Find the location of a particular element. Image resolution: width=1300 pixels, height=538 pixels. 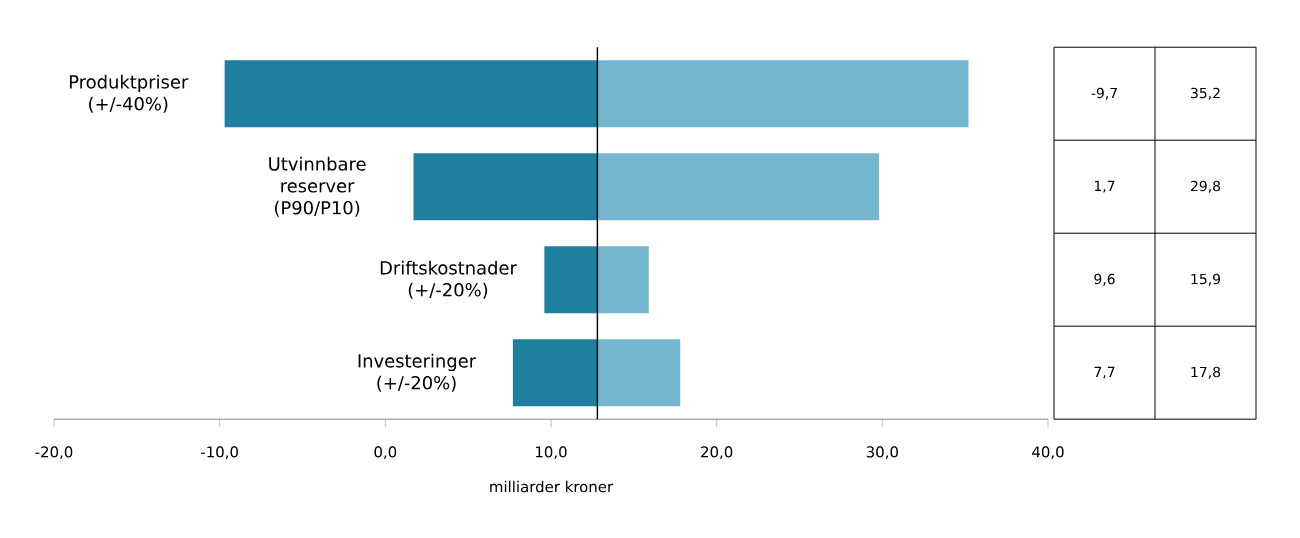

y-tick-label: Utvinnbare reserver (P90/P10) is located at coordinates (317, 186).